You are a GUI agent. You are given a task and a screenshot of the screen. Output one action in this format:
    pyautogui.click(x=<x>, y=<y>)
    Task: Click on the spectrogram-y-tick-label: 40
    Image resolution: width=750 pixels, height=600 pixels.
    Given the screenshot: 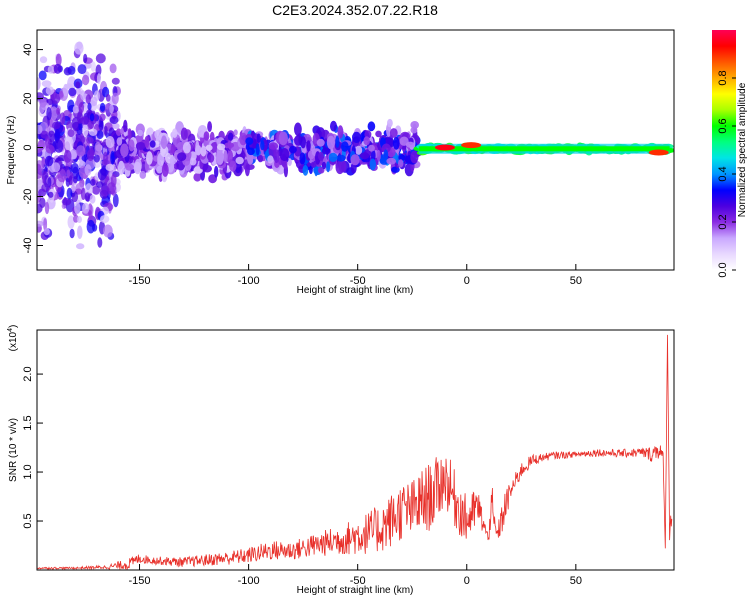 What is the action you would take?
    pyautogui.click(x=28, y=49)
    